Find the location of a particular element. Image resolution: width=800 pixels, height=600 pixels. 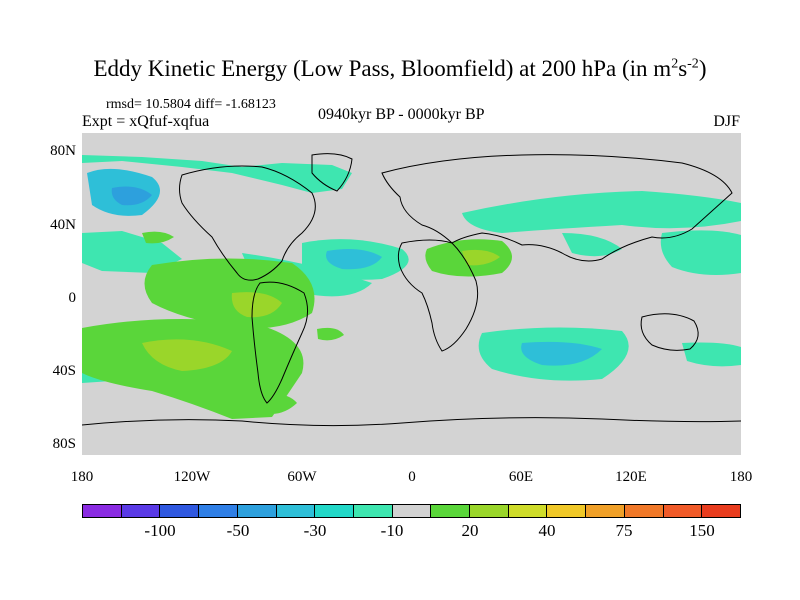

lat-label-0: 0 is located at coordinates (72, 298).